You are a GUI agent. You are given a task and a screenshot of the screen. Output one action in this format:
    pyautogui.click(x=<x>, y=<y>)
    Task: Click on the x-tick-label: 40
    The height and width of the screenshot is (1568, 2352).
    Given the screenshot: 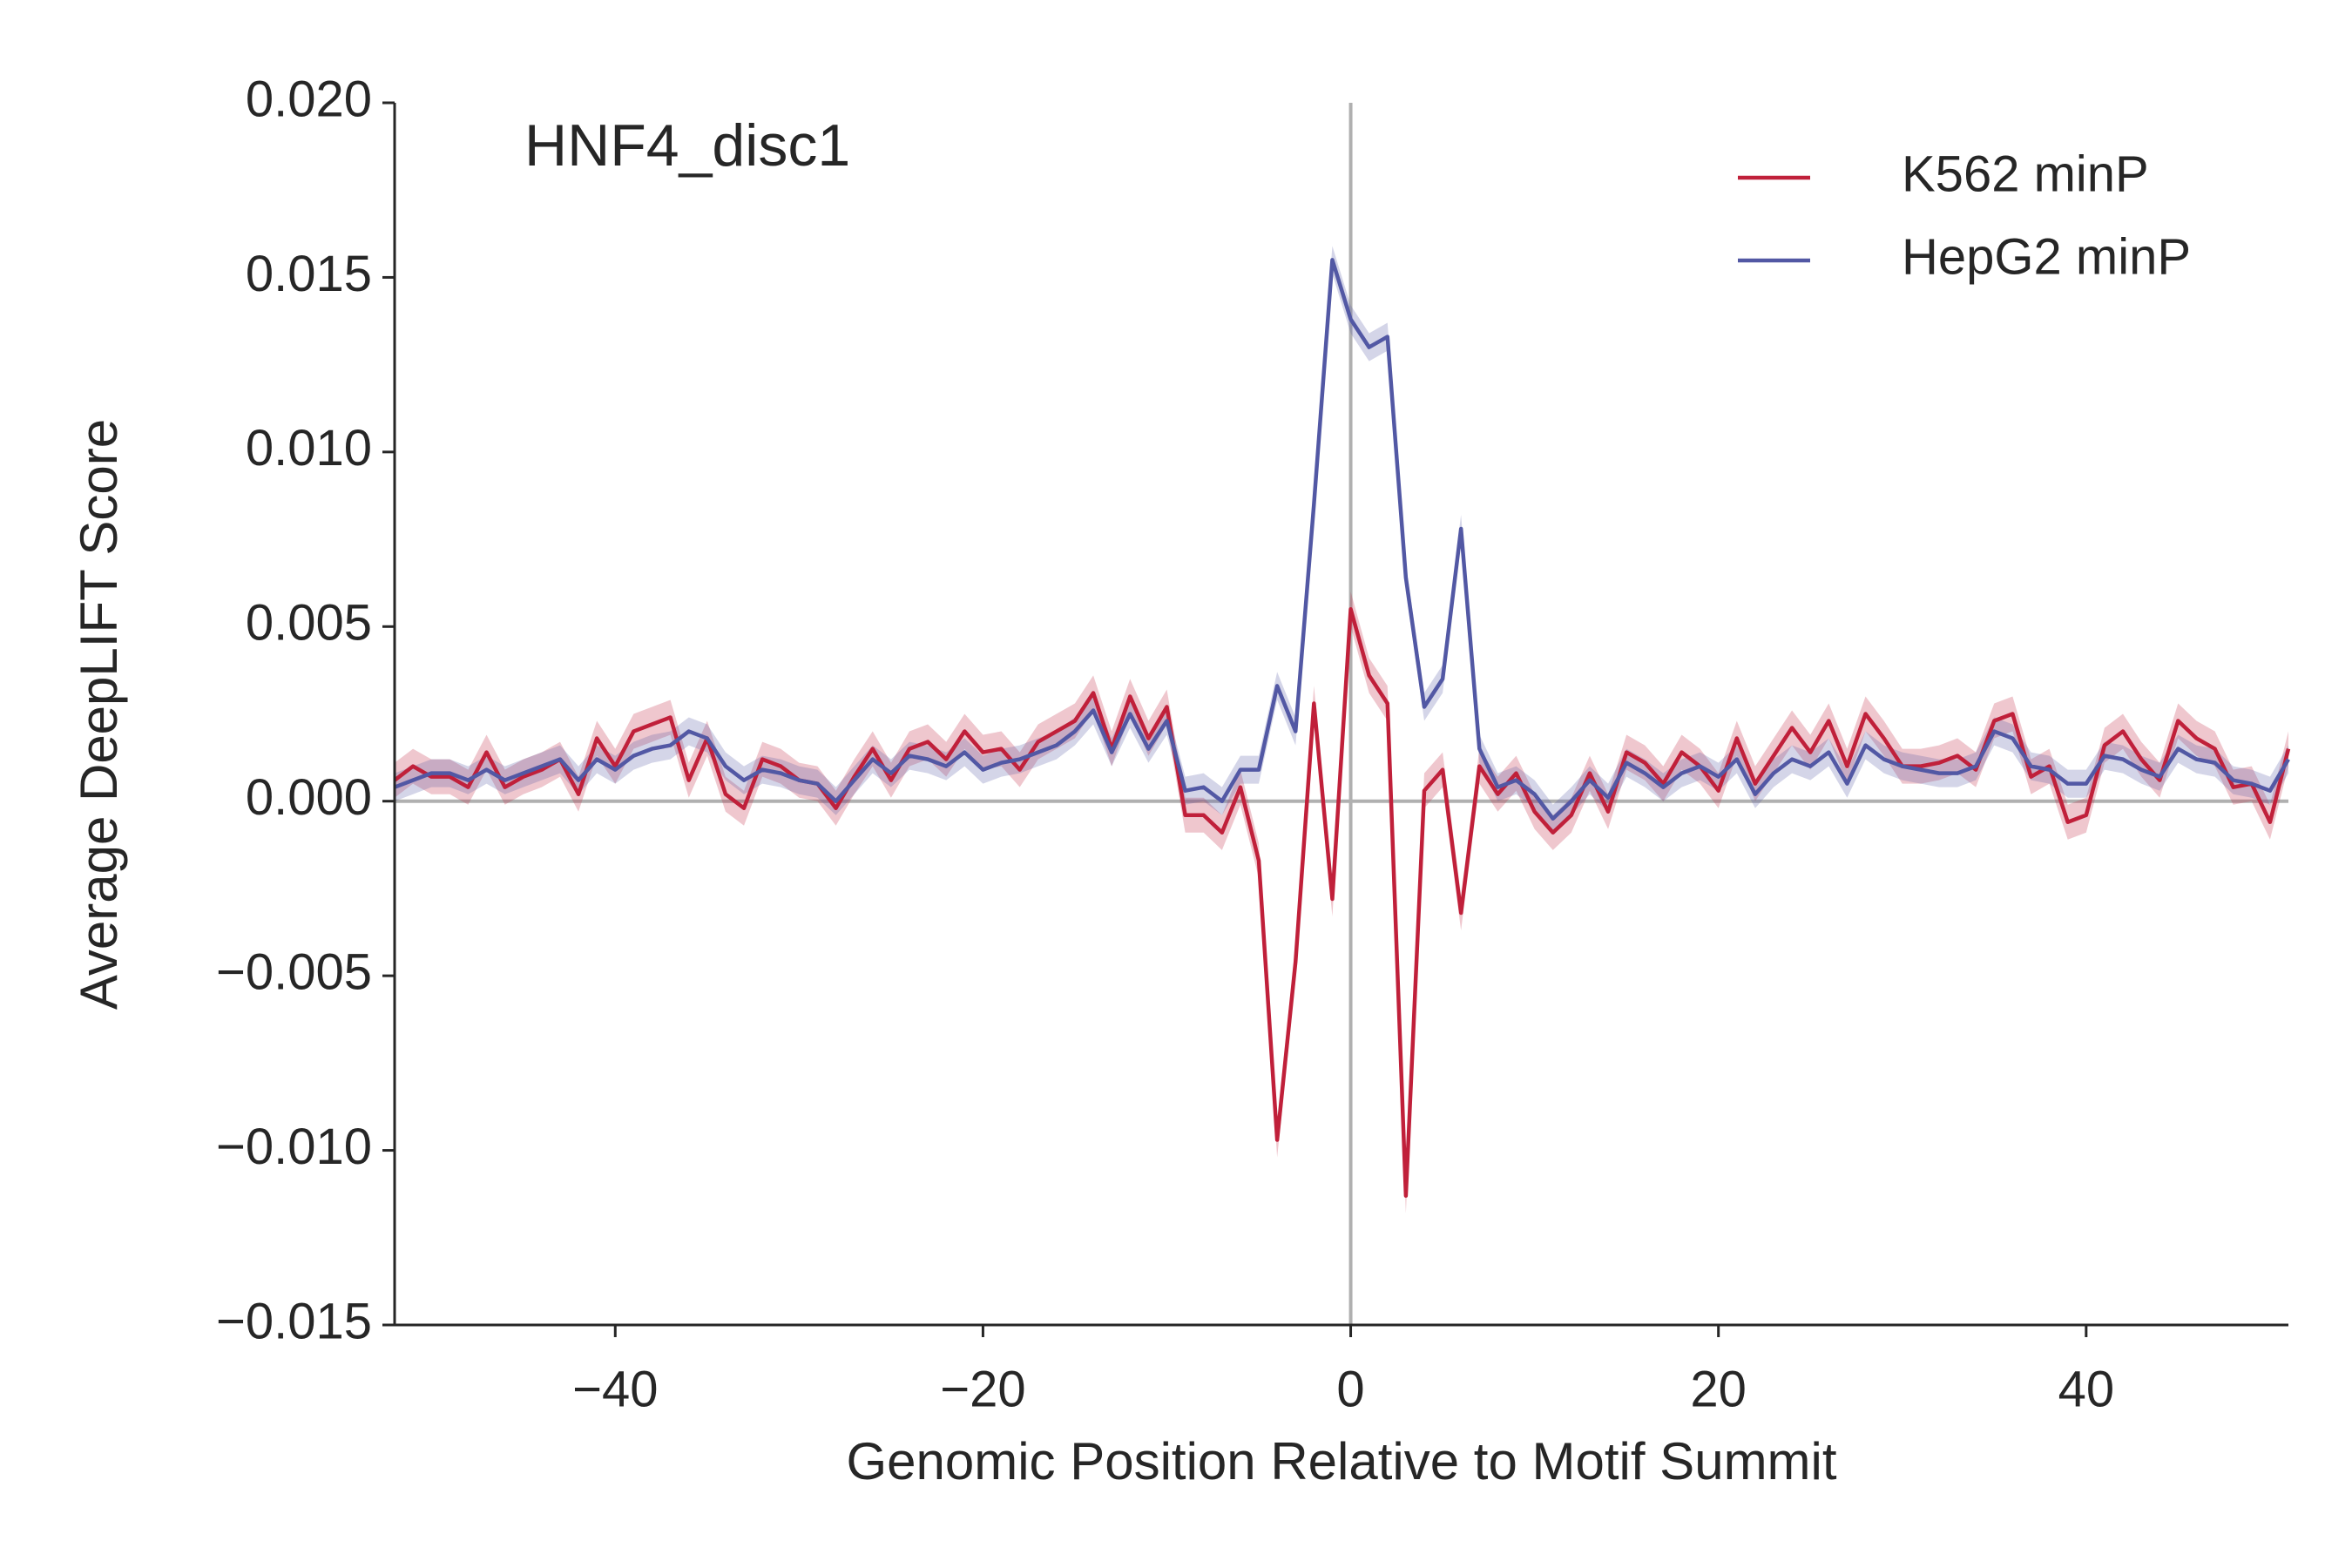 What is the action you would take?
    pyautogui.click(x=2086, y=1389)
    